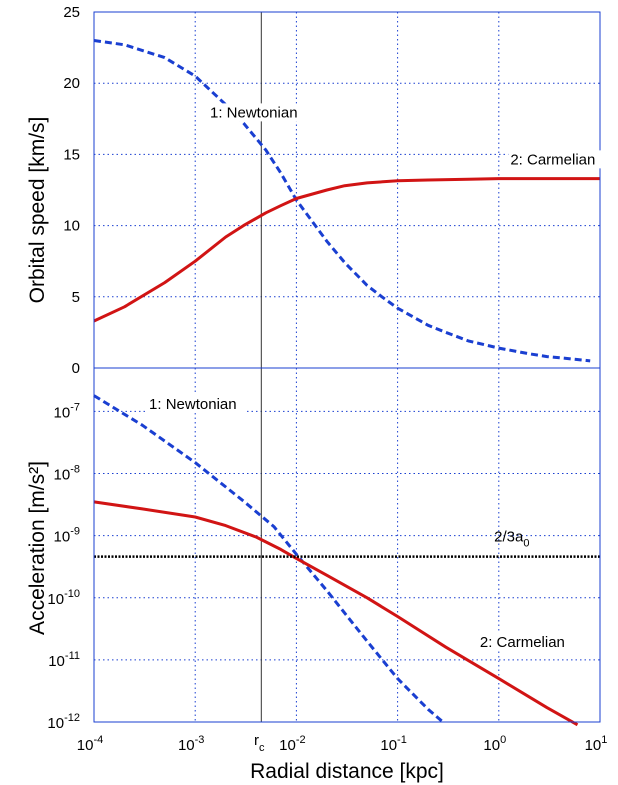  I want to click on bottom-y-tick-label: 10⁻⁷, so click(67, 411).